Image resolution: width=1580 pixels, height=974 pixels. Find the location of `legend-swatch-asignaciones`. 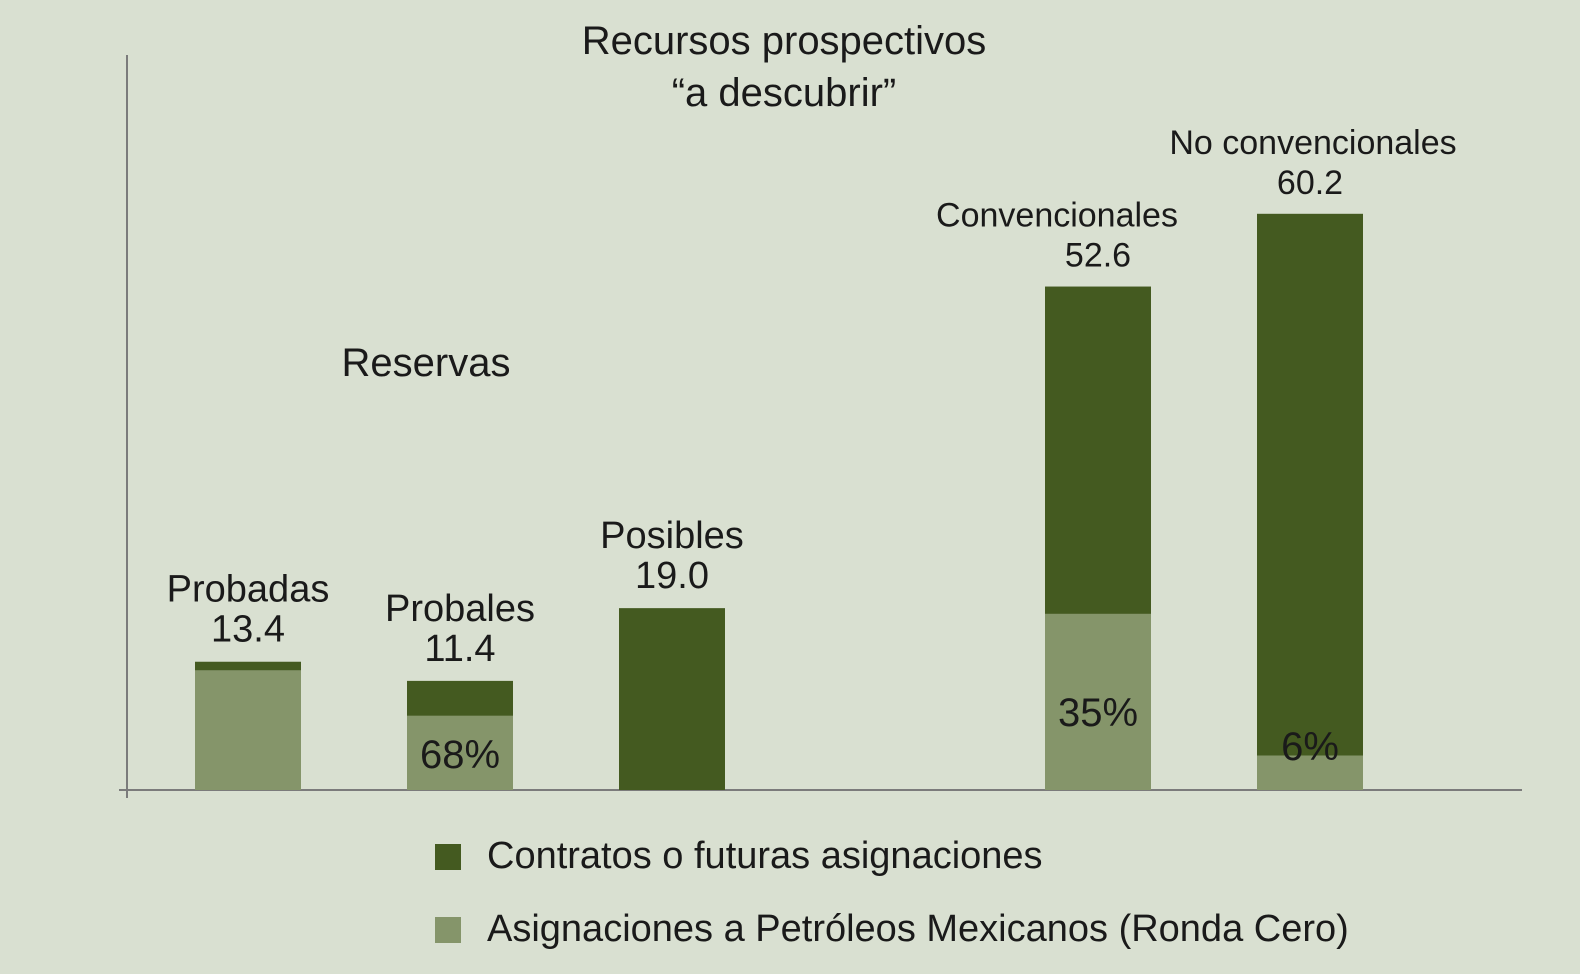

legend-swatch-asignaciones is located at coordinates (448, 929).